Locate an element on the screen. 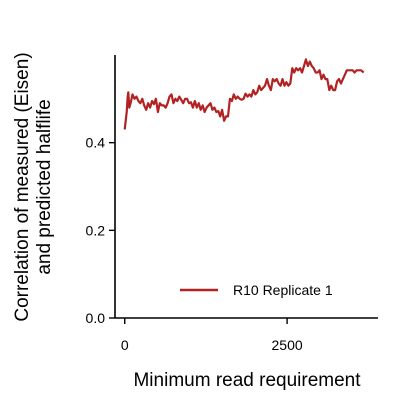 The image size is (400, 400). y-tick-label: 0.4 is located at coordinates (96, 143).